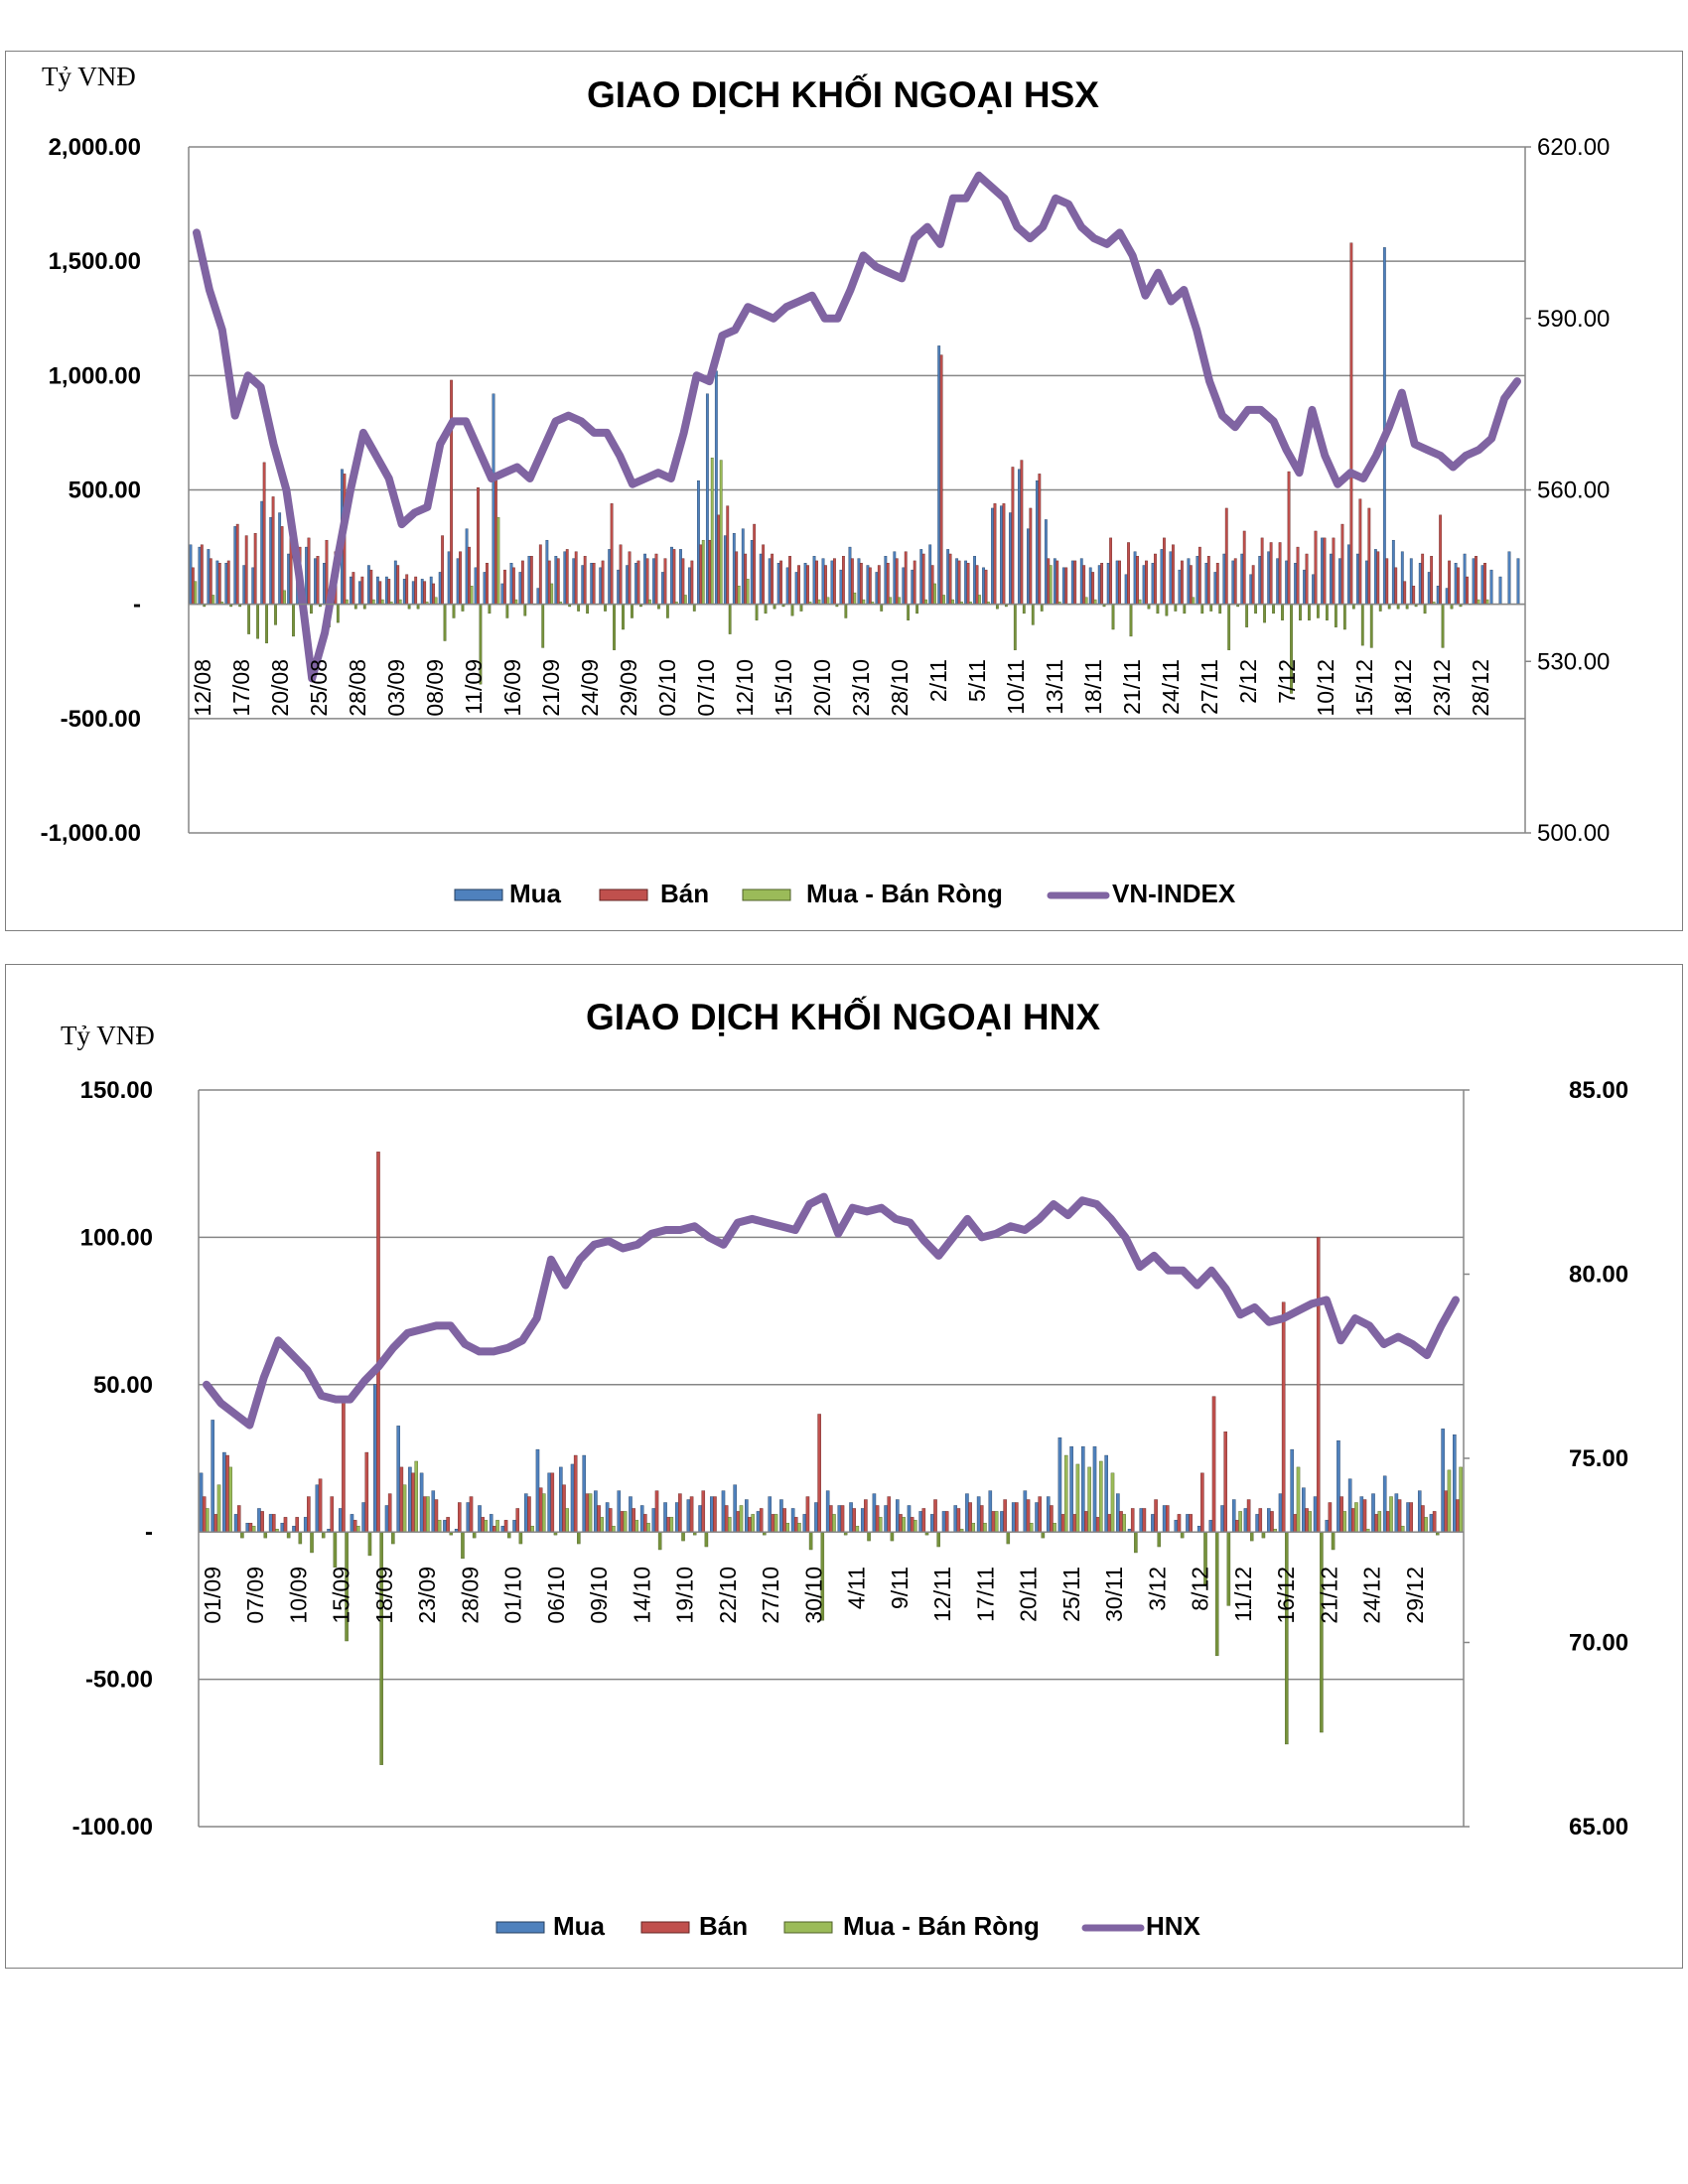 This screenshot has width=1688, height=2184. I want to click on x-axis-tick-label: 14/10, so click(641, 1595).